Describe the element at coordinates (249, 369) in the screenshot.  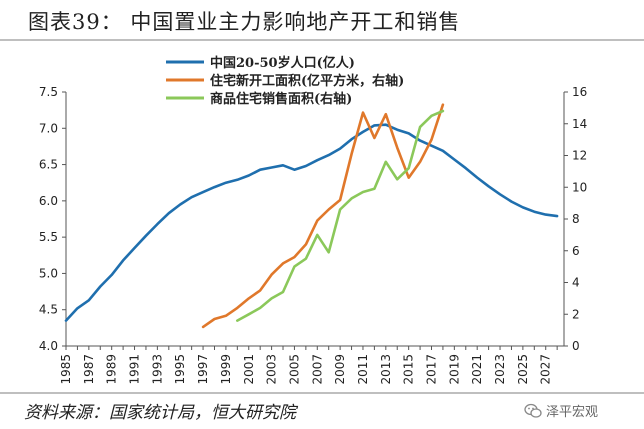
I see `x-axis-tick-label: 2001` at that location.